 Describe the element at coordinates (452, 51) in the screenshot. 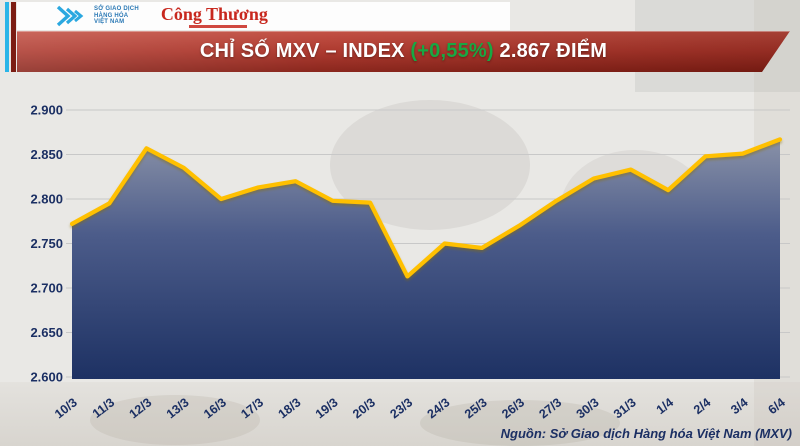

I see `title-change-percent: (+0,55%)` at that location.